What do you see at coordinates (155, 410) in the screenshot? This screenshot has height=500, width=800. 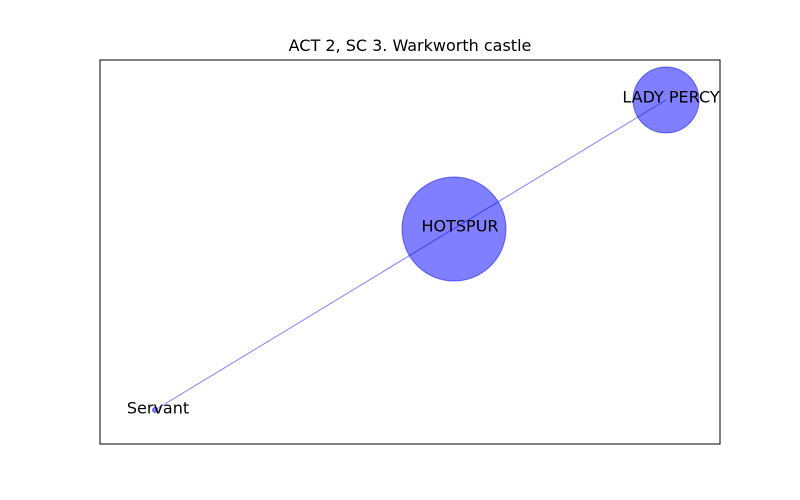 I see `node-servant` at bounding box center [155, 410].